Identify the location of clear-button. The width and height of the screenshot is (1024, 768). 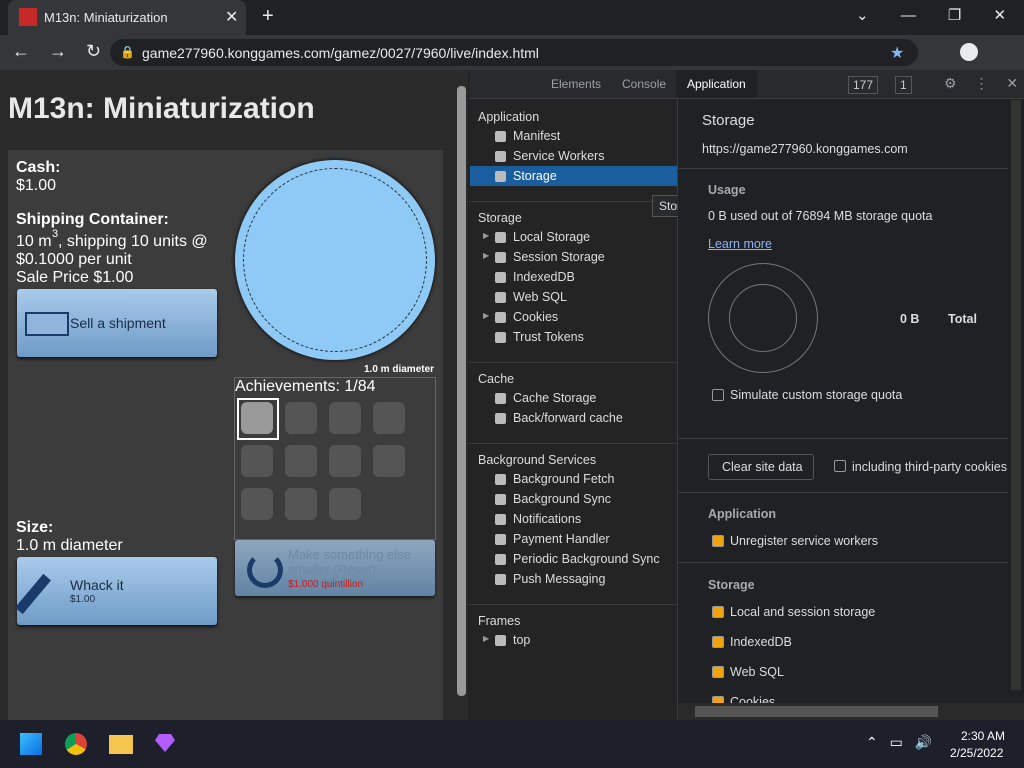
(761, 467).